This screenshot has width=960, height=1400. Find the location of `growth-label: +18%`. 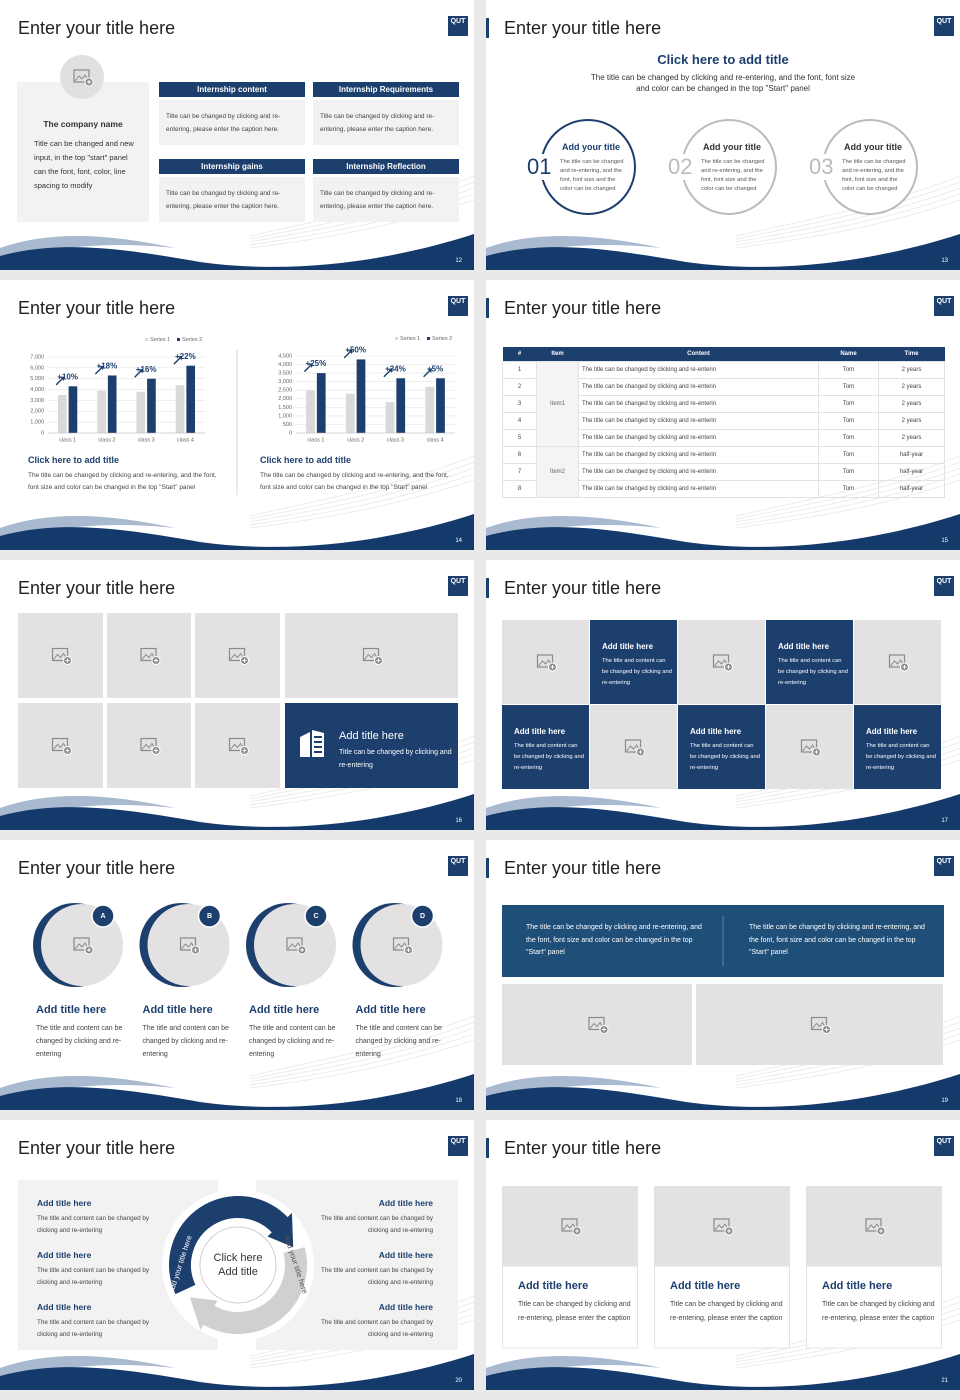

growth-label: +18% is located at coordinates (107, 366).